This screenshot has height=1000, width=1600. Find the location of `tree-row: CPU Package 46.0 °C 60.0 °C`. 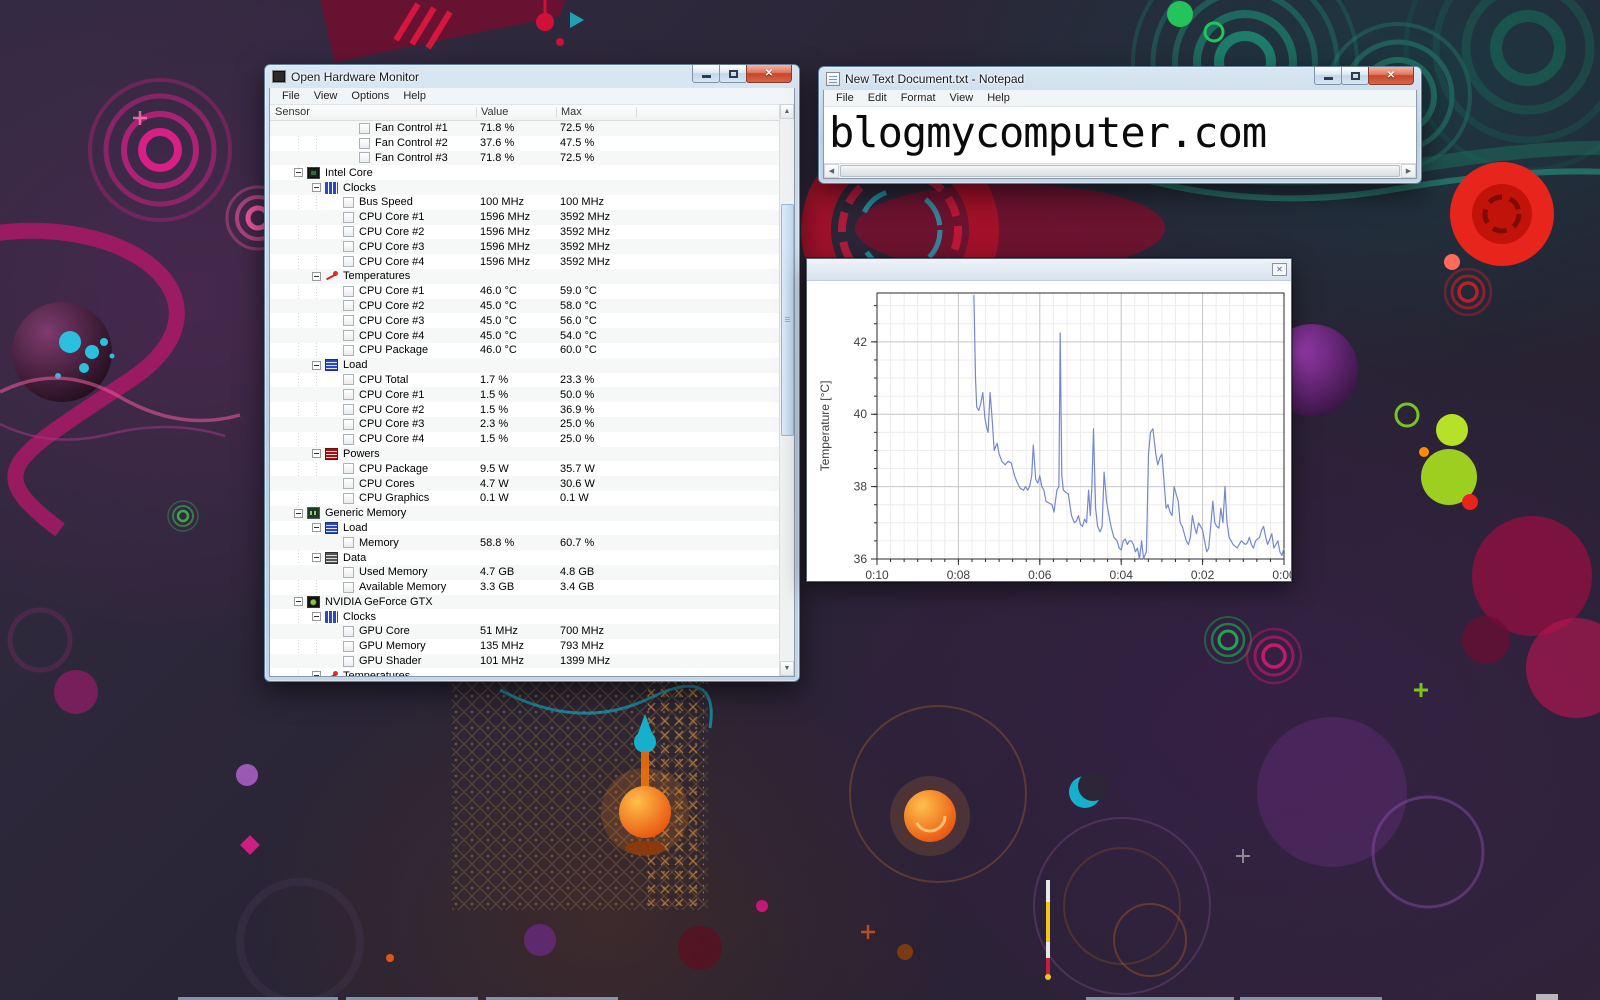

tree-row: CPU Package 46.0 °C 60.0 °C is located at coordinates (532, 350).